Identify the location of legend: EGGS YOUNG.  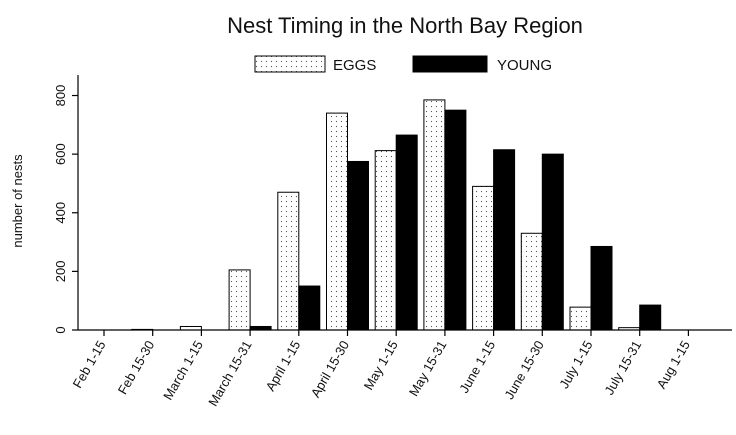
(403, 64).